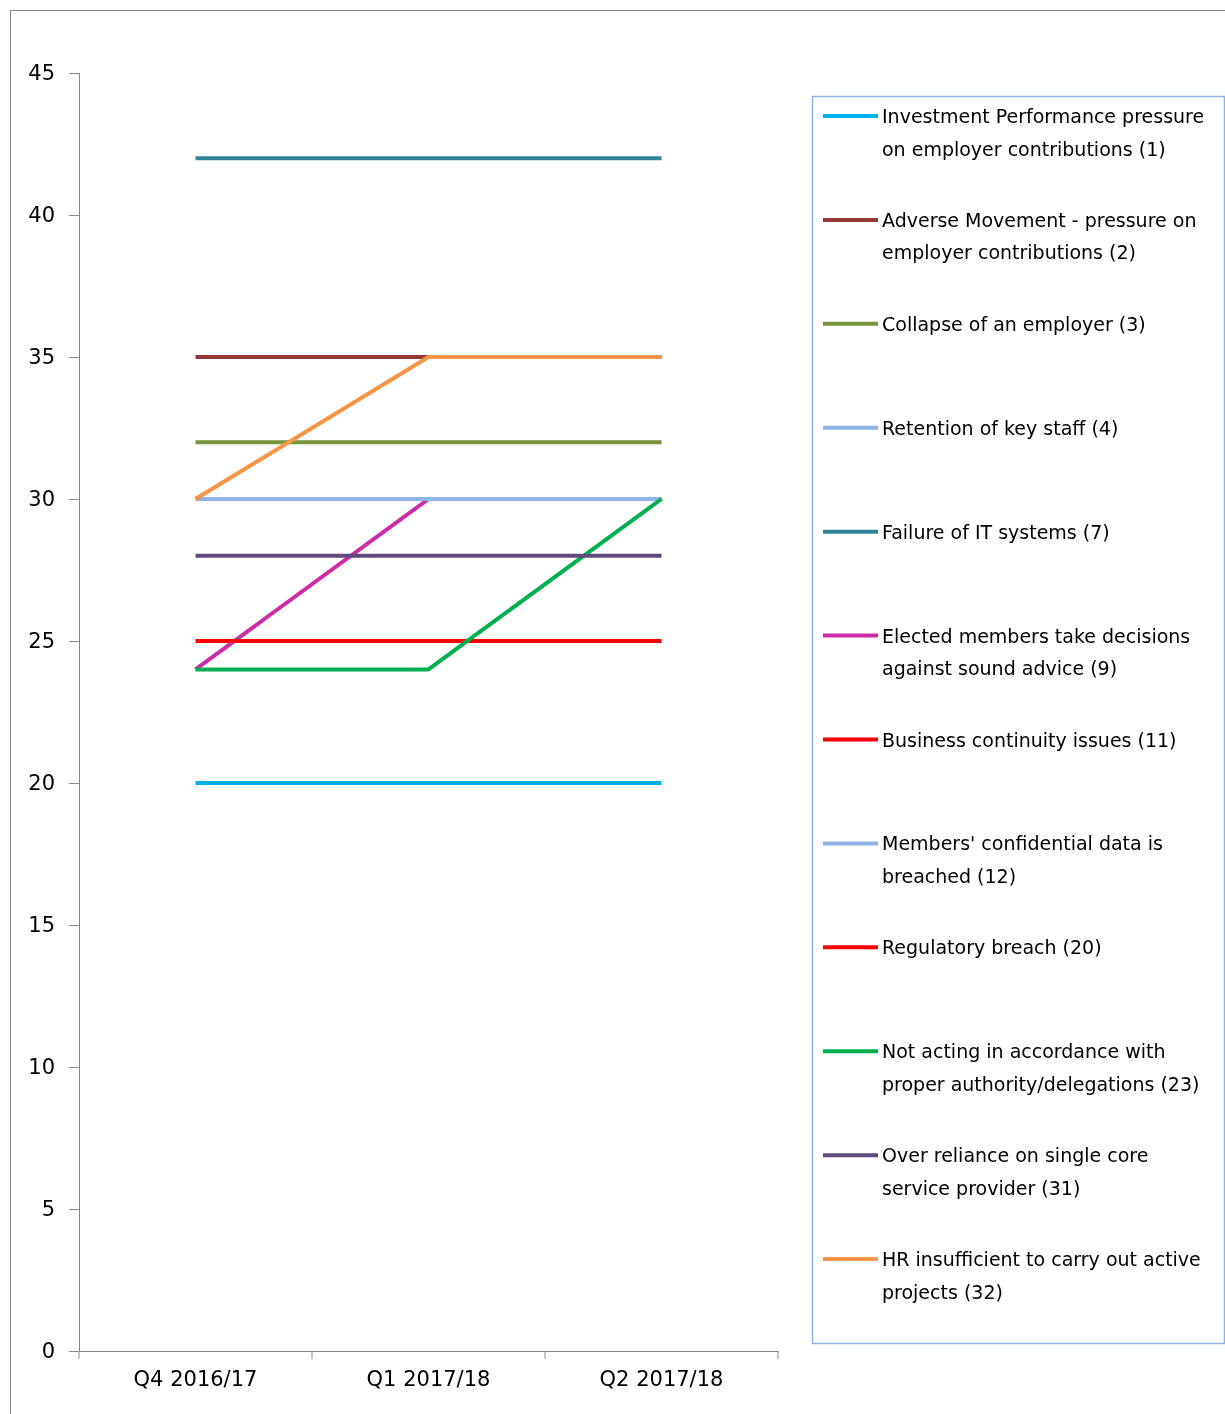  What do you see at coordinates (41, 73) in the screenshot?
I see `y-tick-label: 45` at bounding box center [41, 73].